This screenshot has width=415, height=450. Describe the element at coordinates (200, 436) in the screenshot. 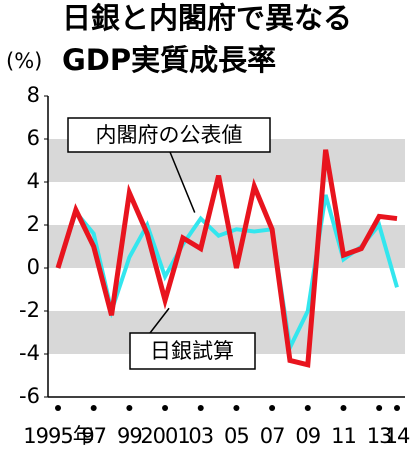

I see `x-tick-label: 03` at that location.